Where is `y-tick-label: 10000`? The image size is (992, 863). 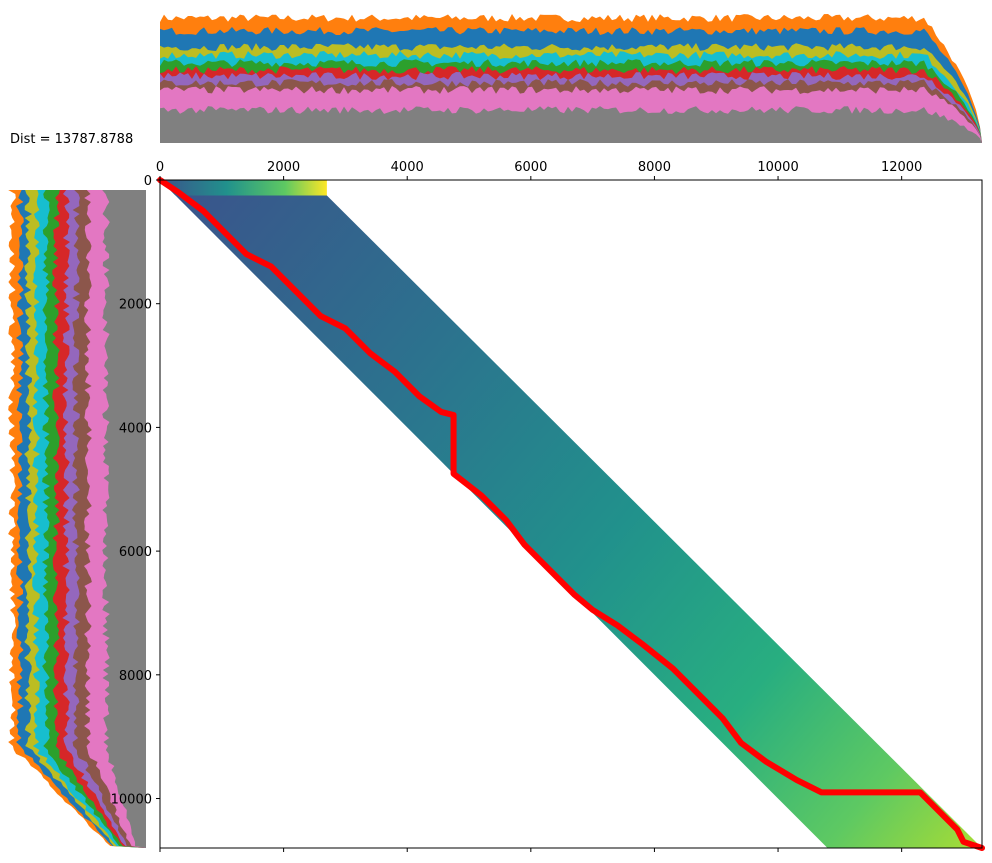
y-tick-label: 10000 is located at coordinates (131, 800).